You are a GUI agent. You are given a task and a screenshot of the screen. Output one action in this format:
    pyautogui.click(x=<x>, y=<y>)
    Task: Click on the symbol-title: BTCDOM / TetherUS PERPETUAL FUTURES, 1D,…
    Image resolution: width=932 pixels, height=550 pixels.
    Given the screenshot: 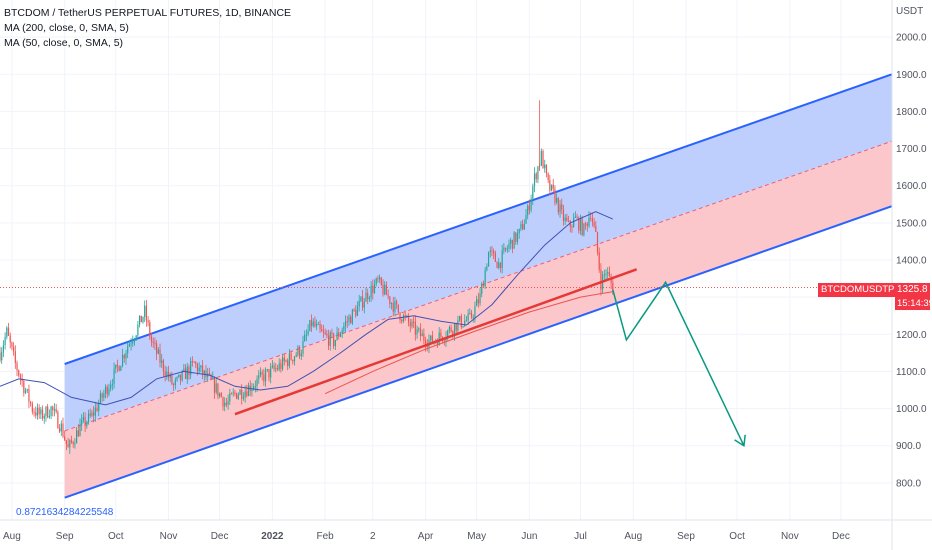 What is the action you would take?
    pyautogui.click(x=148, y=13)
    